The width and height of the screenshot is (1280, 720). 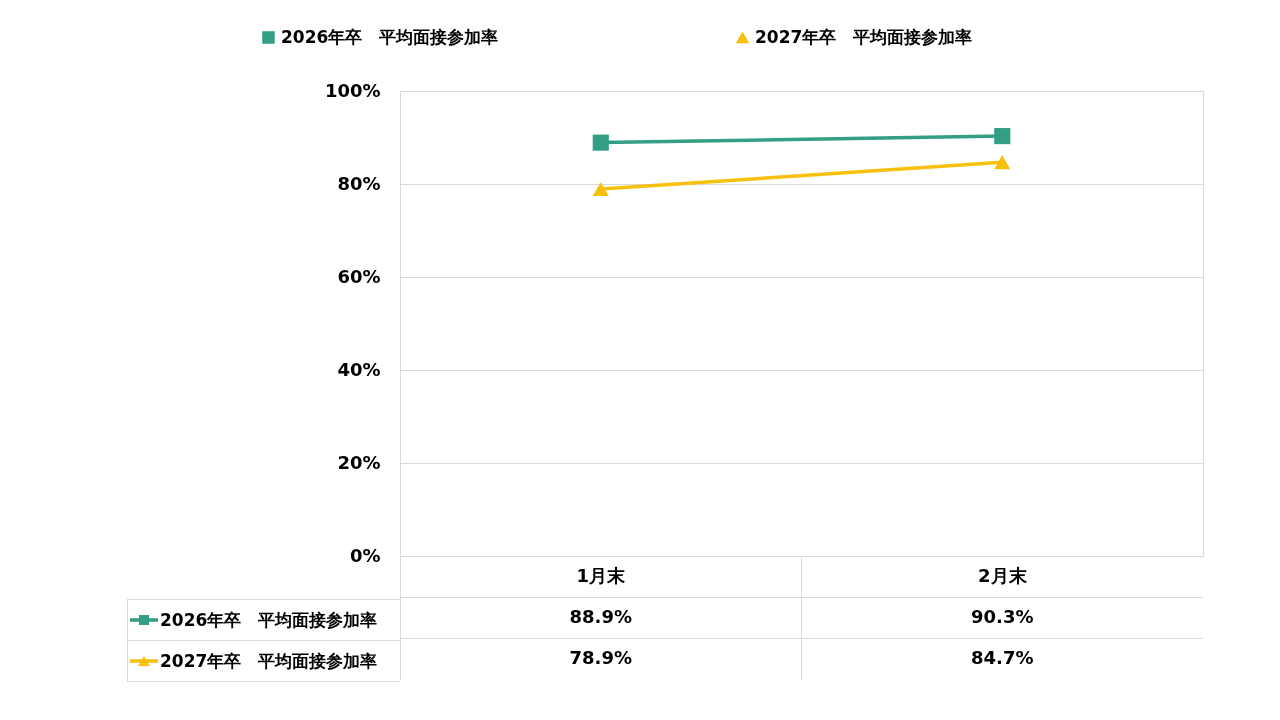 What do you see at coordinates (1002, 575) in the screenshot?
I see `x-tick-label: 2月末` at bounding box center [1002, 575].